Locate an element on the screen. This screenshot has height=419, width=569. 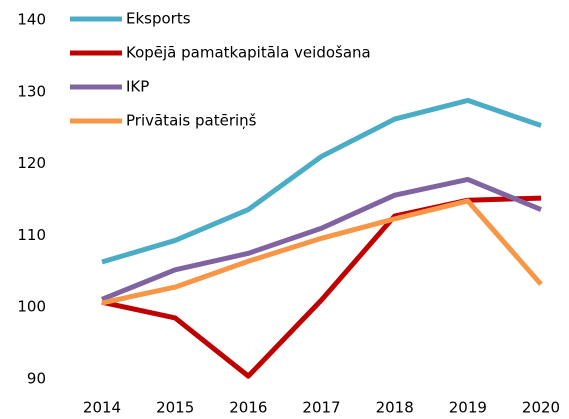
legend-label: Kopējā pamatkapitāla veidošana is located at coordinates (248, 53).